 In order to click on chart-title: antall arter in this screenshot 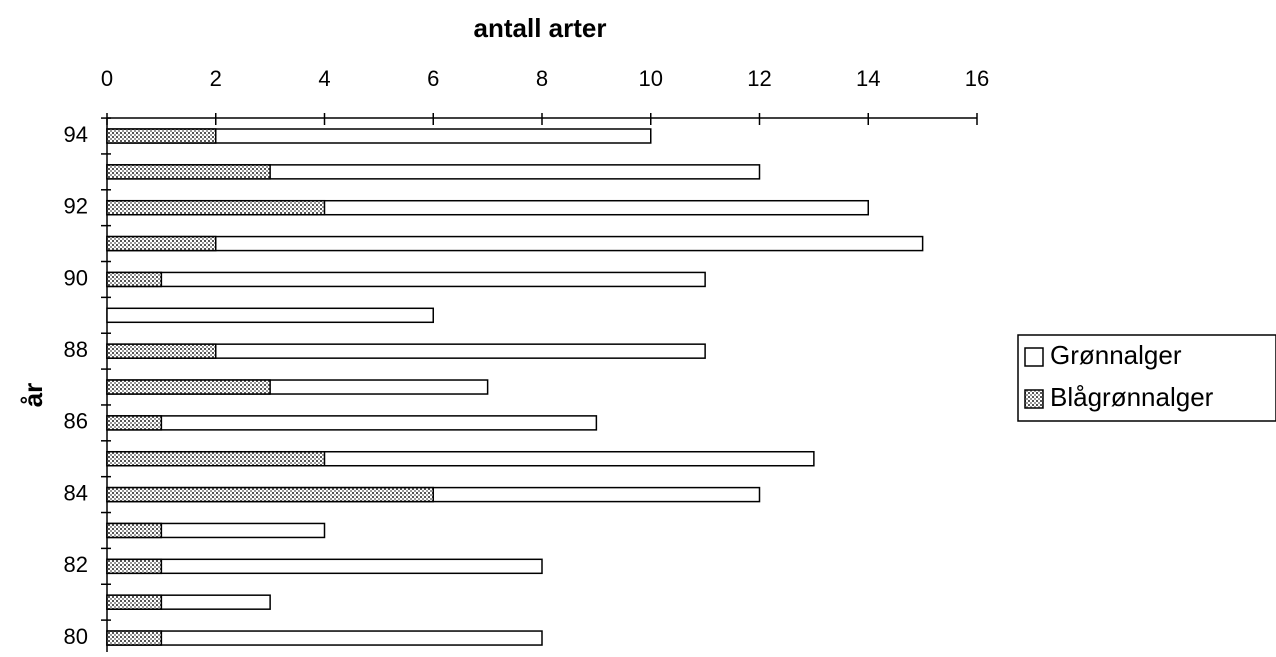, I will do `click(540, 28)`.